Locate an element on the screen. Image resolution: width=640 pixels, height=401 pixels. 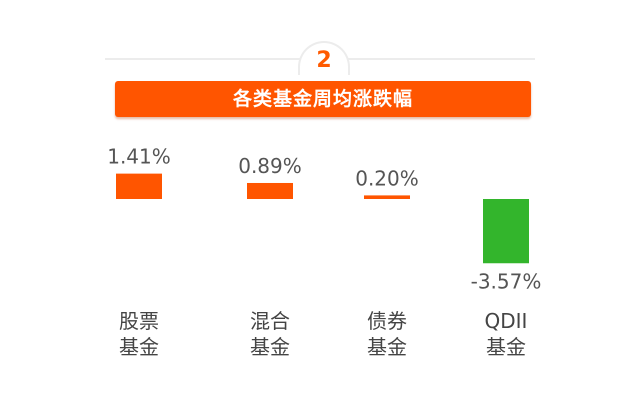
chart-title: 各类基金周均涨跌幅 is located at coordinates (323, 99).